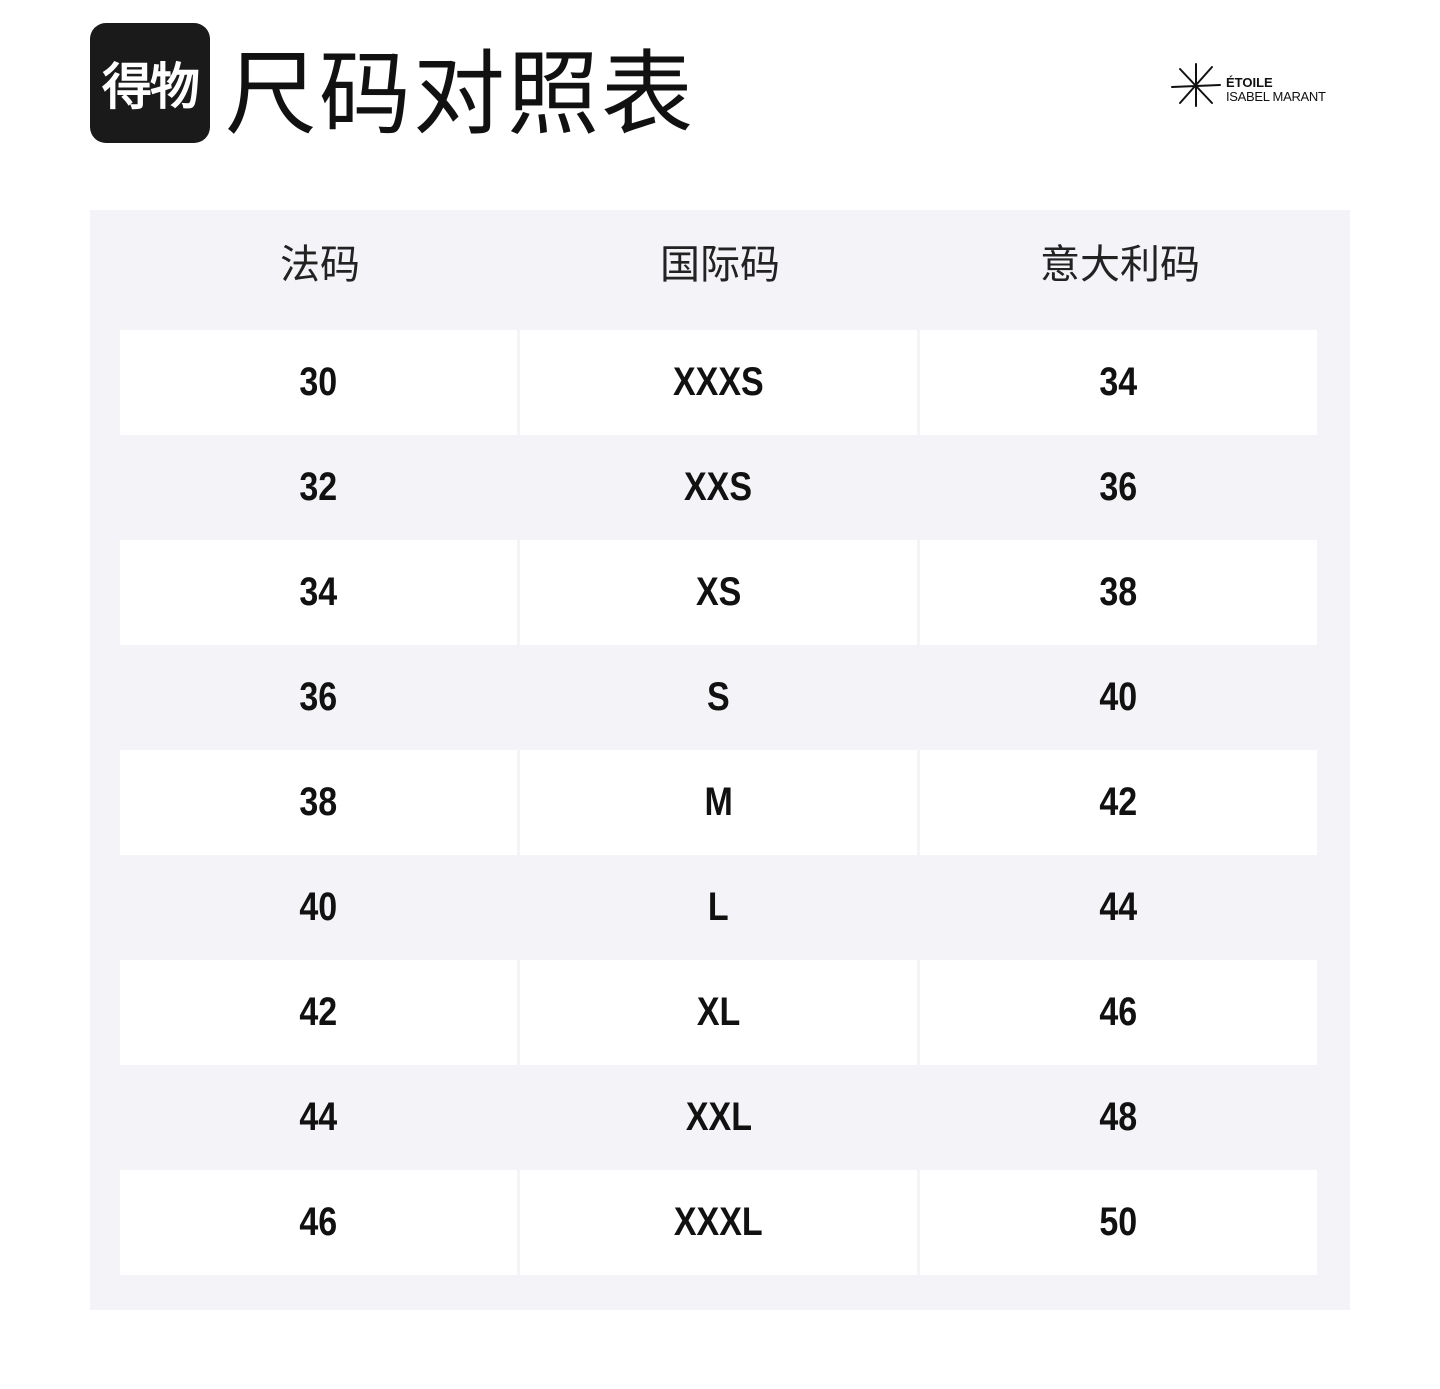 The image size is (1440, 1389). I want to click on table-cell: L, so click(718, 907).